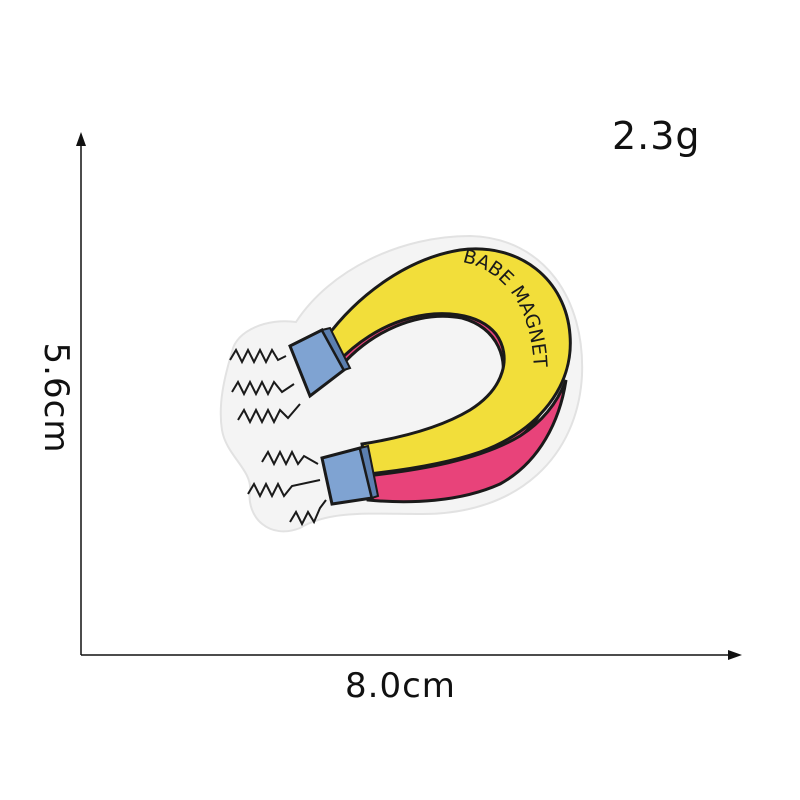  What do you see at coordinates (448, 361) in the screenshot?
I see `magnet-yellow-body` at bounding box center [448, 361].